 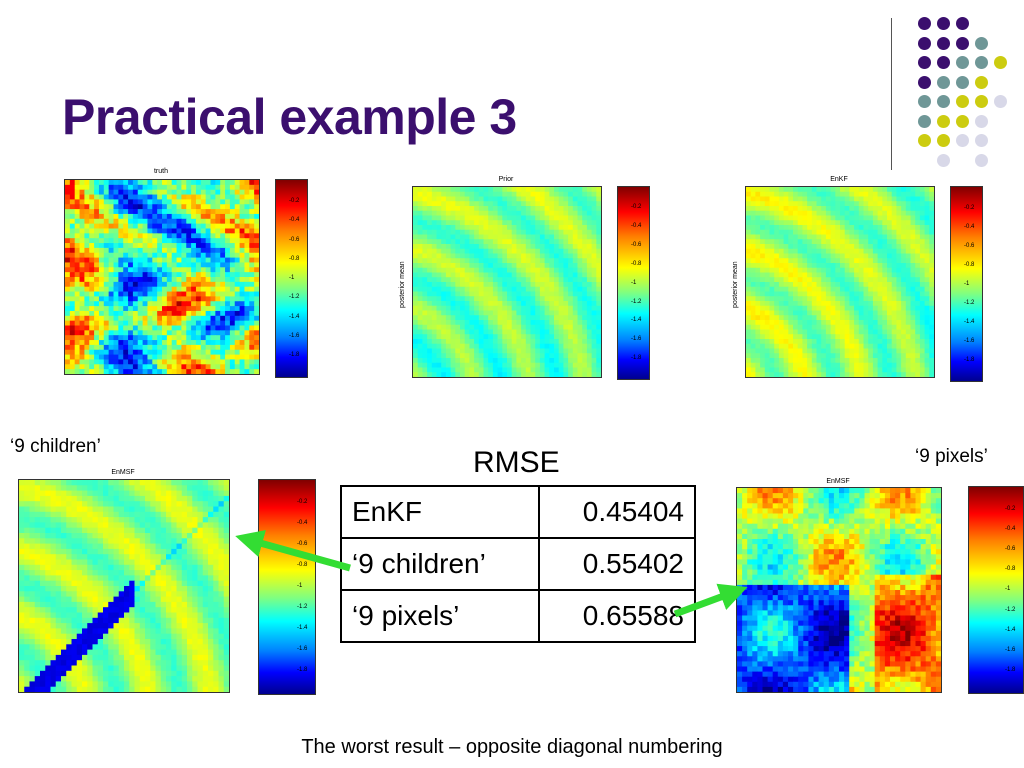 I want to click on table-row: ‘9 children’ 0.55402, so click(x=518, y=564).